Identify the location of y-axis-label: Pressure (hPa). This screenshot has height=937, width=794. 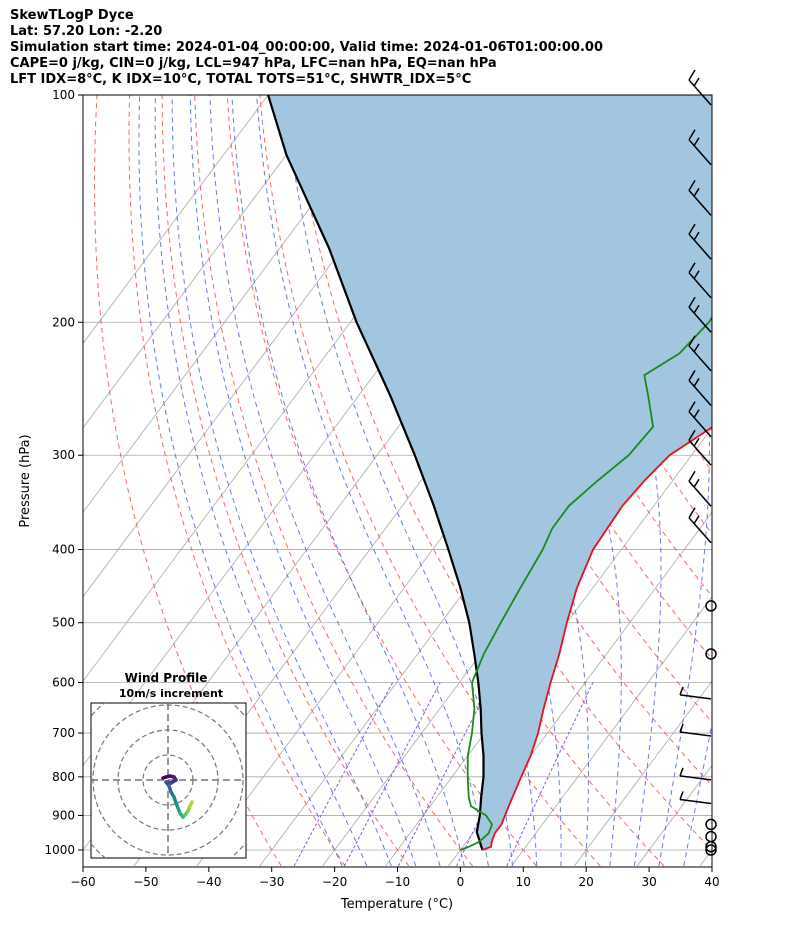
(25, 480).